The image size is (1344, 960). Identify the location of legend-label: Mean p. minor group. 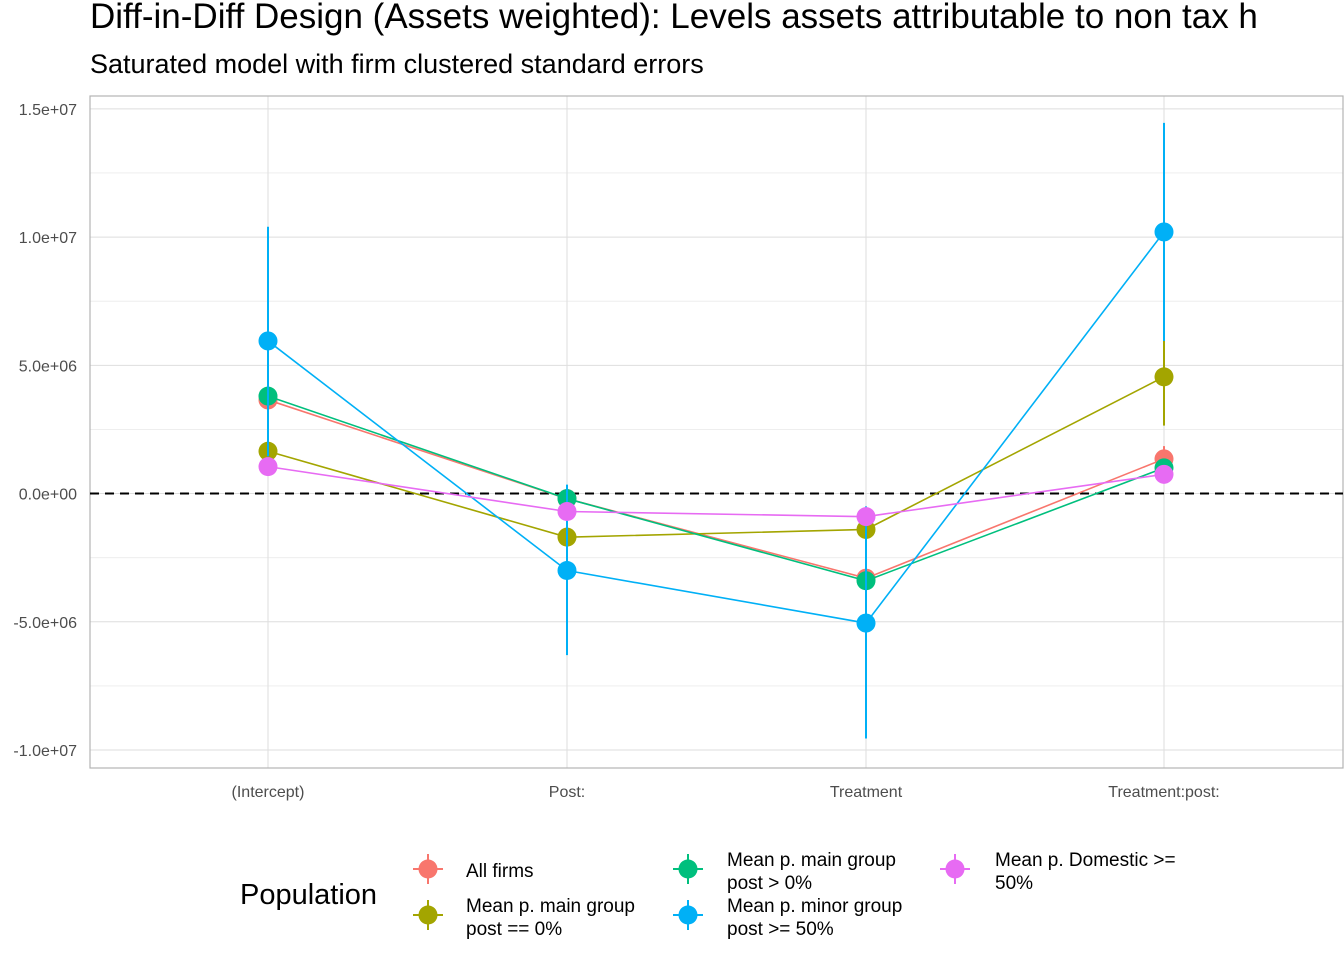
(814, 906).